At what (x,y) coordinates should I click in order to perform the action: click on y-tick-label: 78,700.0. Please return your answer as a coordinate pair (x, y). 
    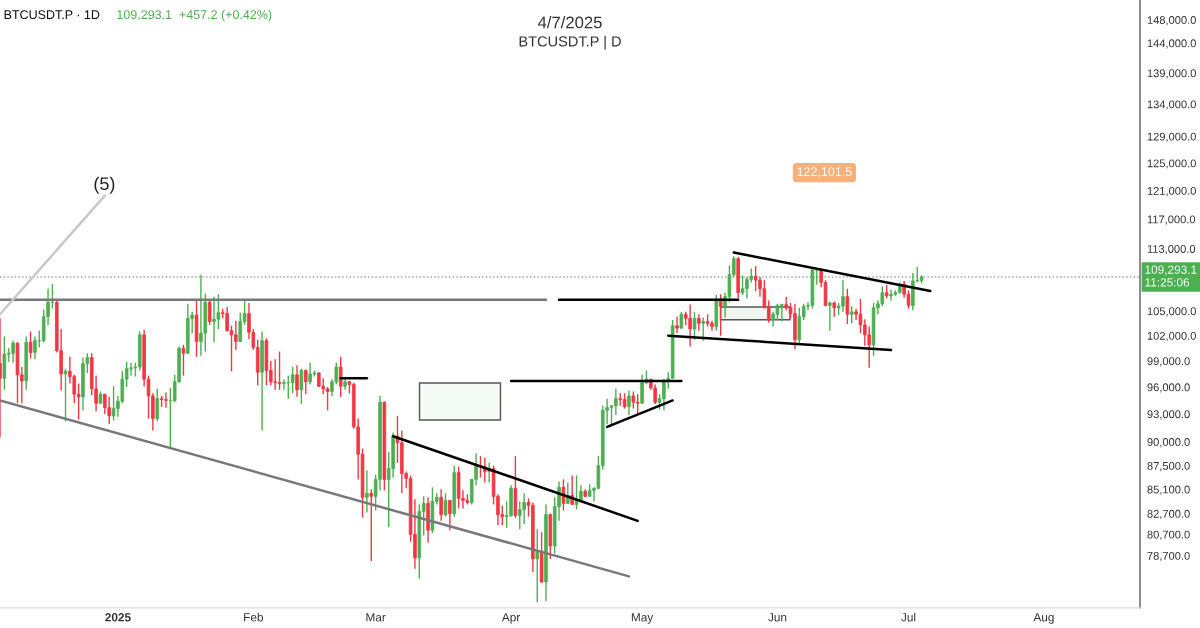
    Looking at the image, I should click on (1168, 556).